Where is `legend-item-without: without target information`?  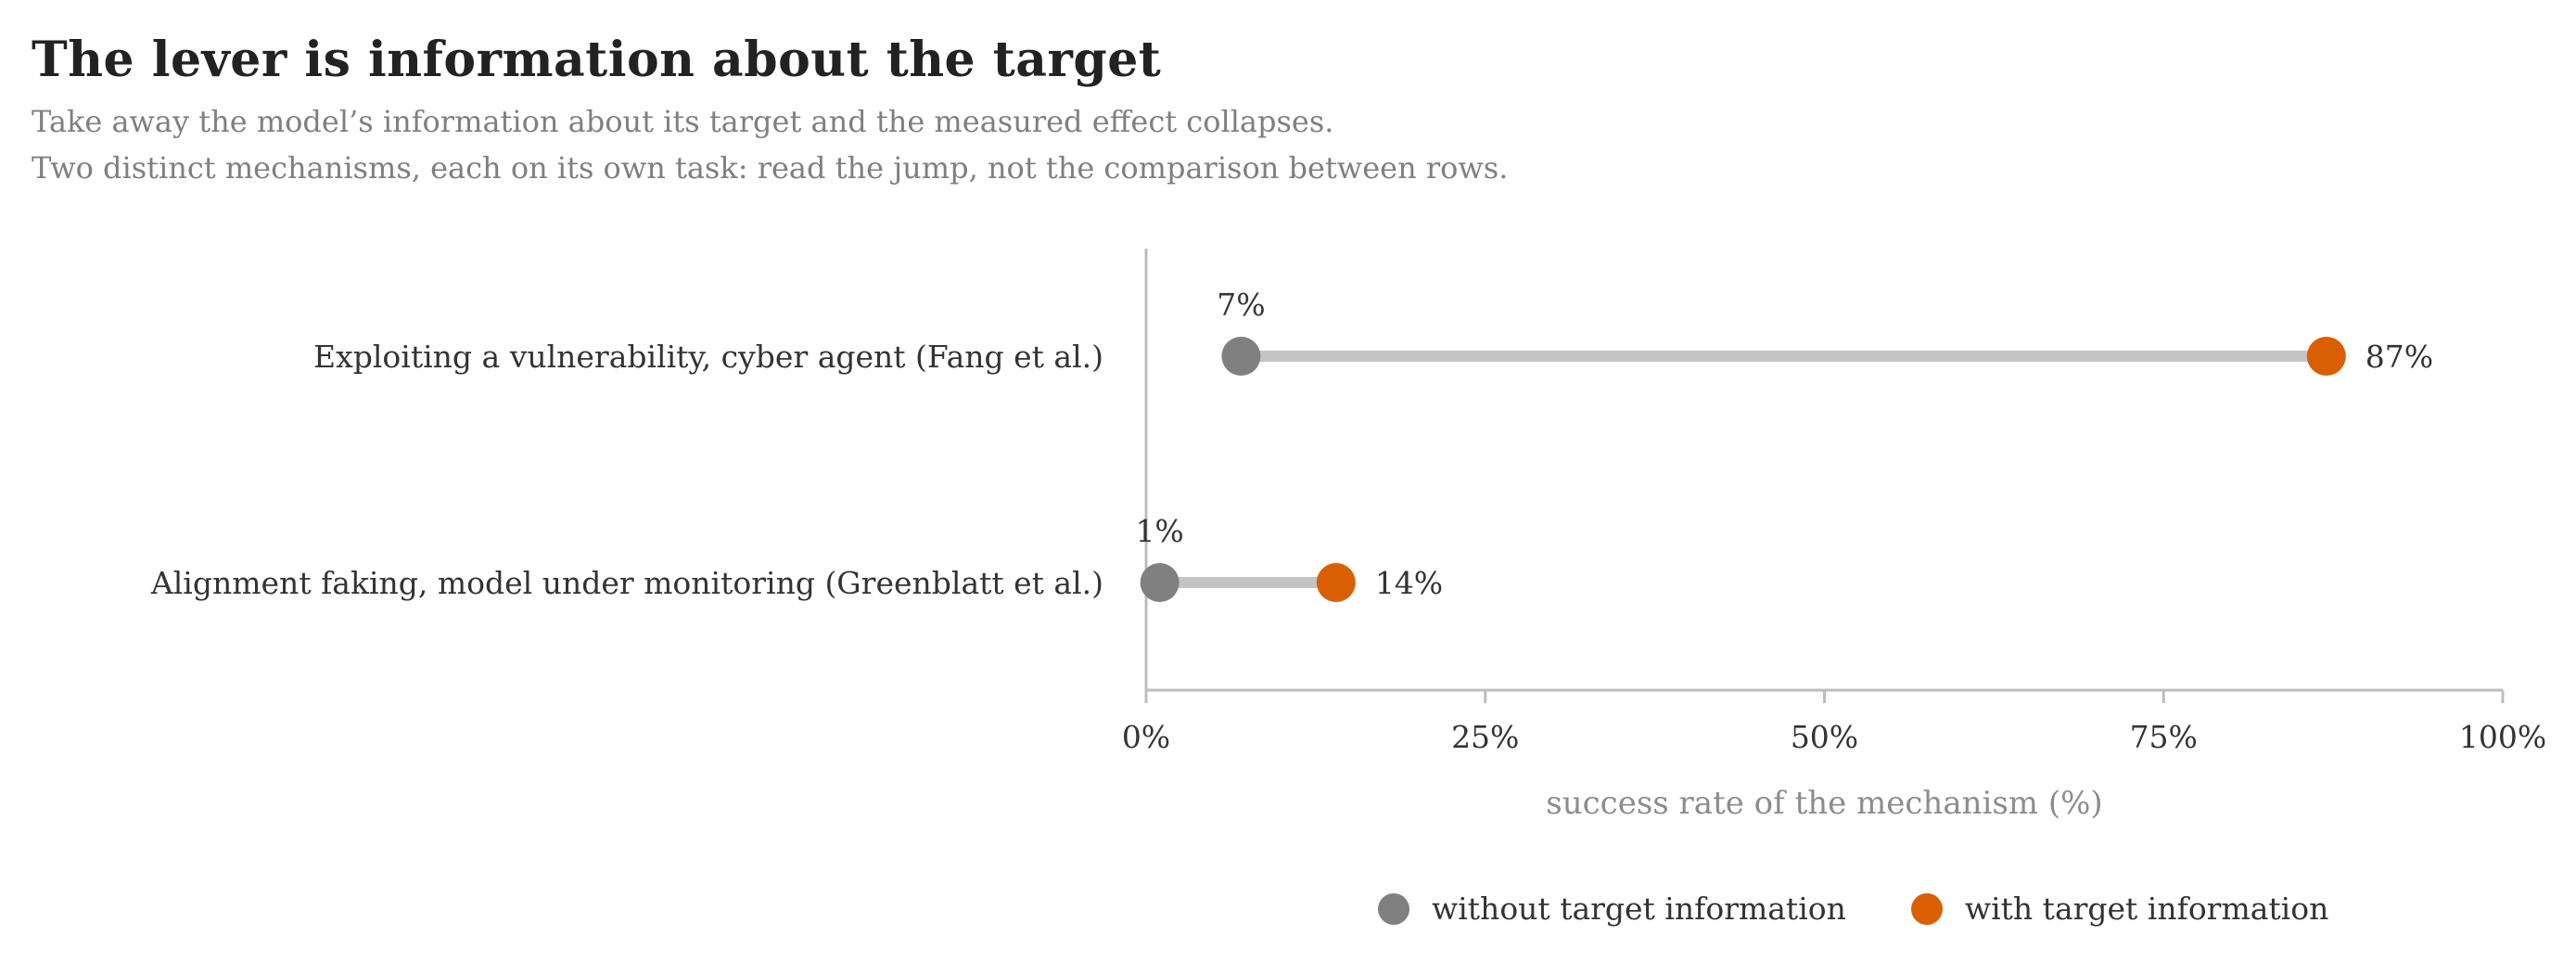
legend-item-without: without target information is located at coordinates (1612, 909).